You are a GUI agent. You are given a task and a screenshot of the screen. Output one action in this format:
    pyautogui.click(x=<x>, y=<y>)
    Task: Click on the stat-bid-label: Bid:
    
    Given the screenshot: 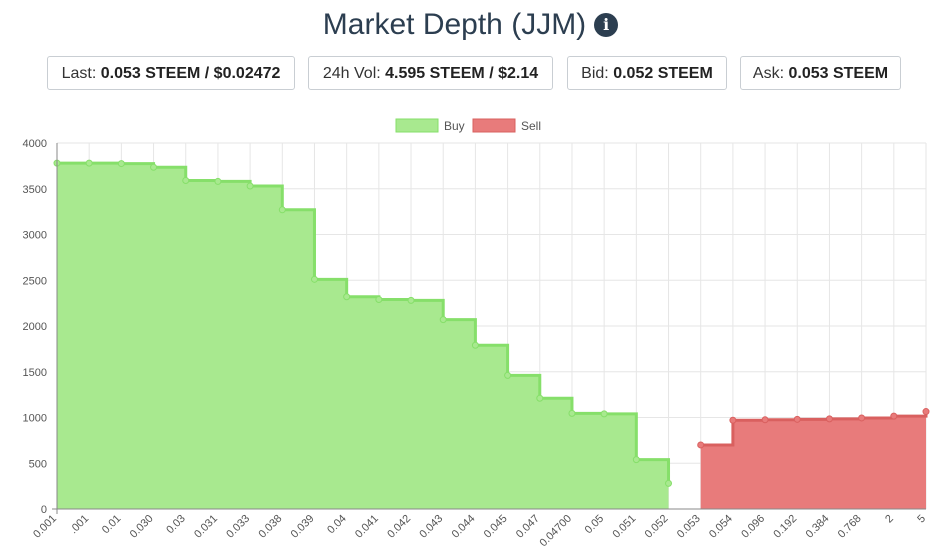 What is the action you would take?
    pyautogui.click(x=595, y=73)
    